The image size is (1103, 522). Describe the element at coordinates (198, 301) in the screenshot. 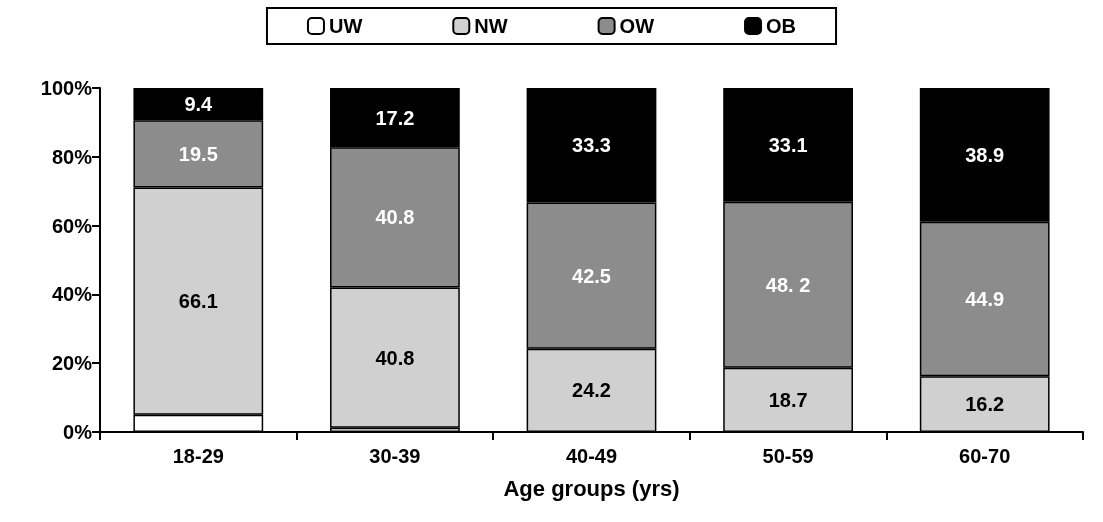

I see `data-label: 66.1` at that location.